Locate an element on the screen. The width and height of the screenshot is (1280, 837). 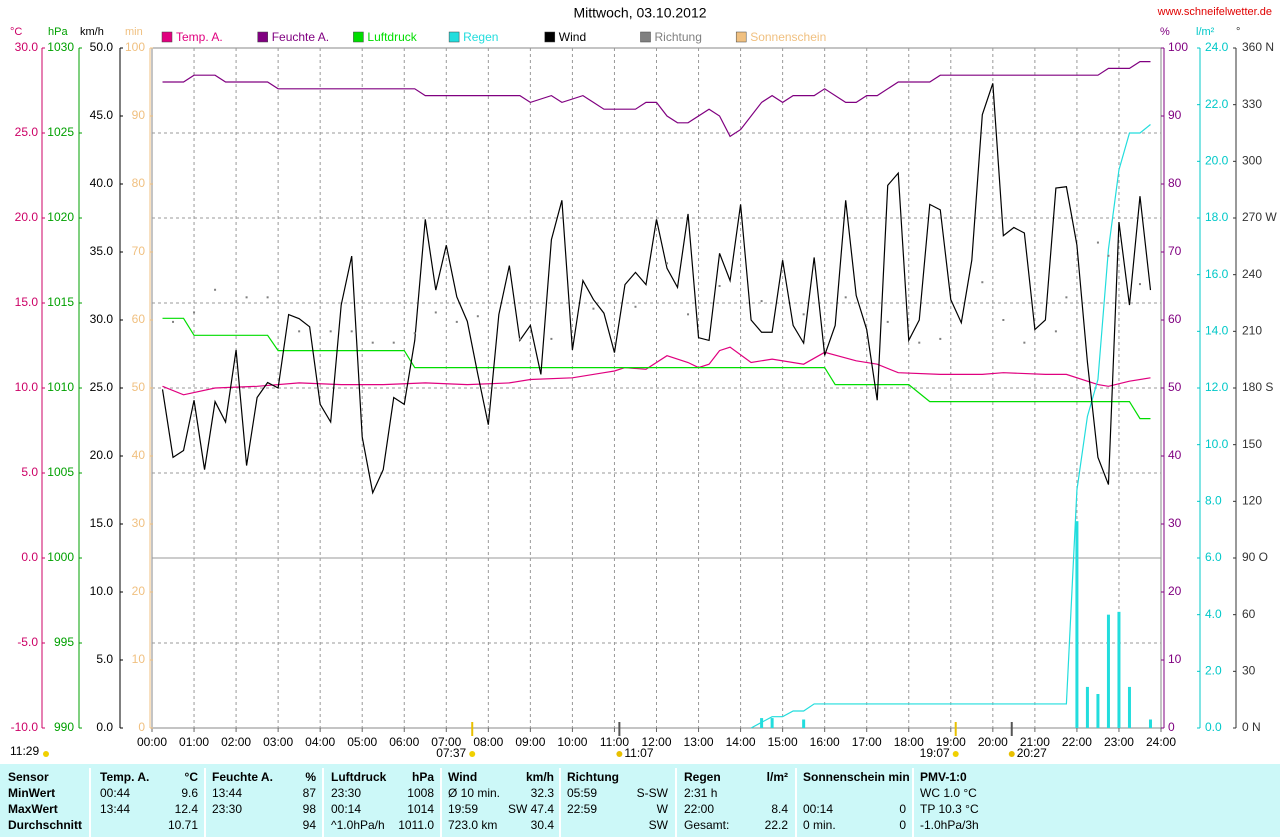
x-tick-label: 22:00 is located at coordinates (1077, 742).